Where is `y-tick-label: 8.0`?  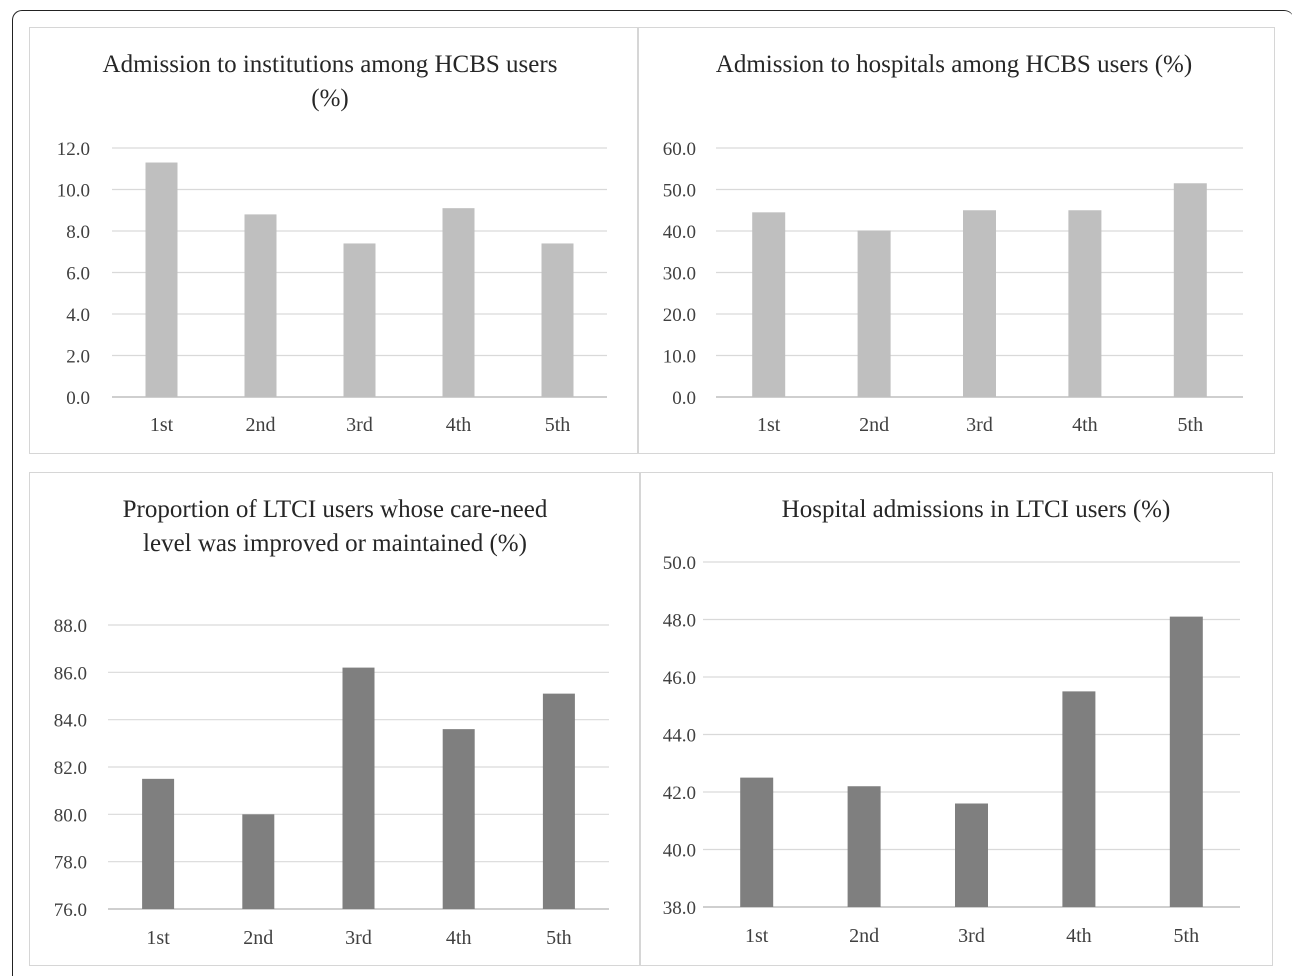
y-tick-label: 8.0 is located at coordinates (78, 232).